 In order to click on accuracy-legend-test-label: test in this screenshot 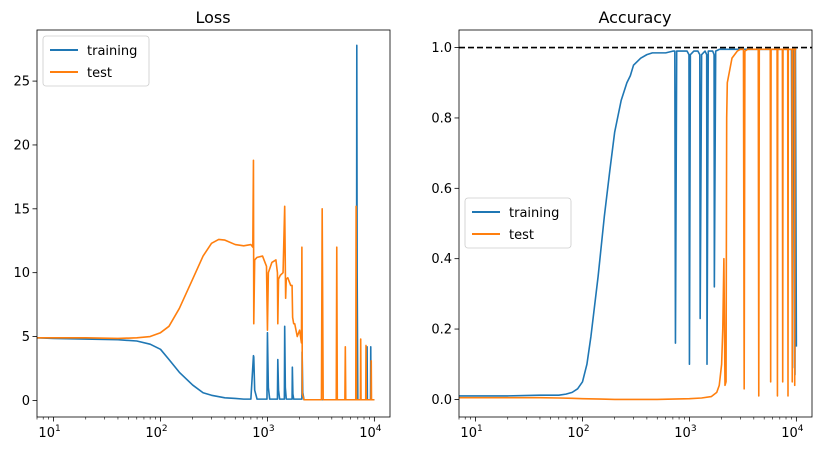, I will do `click(521, 235)`.